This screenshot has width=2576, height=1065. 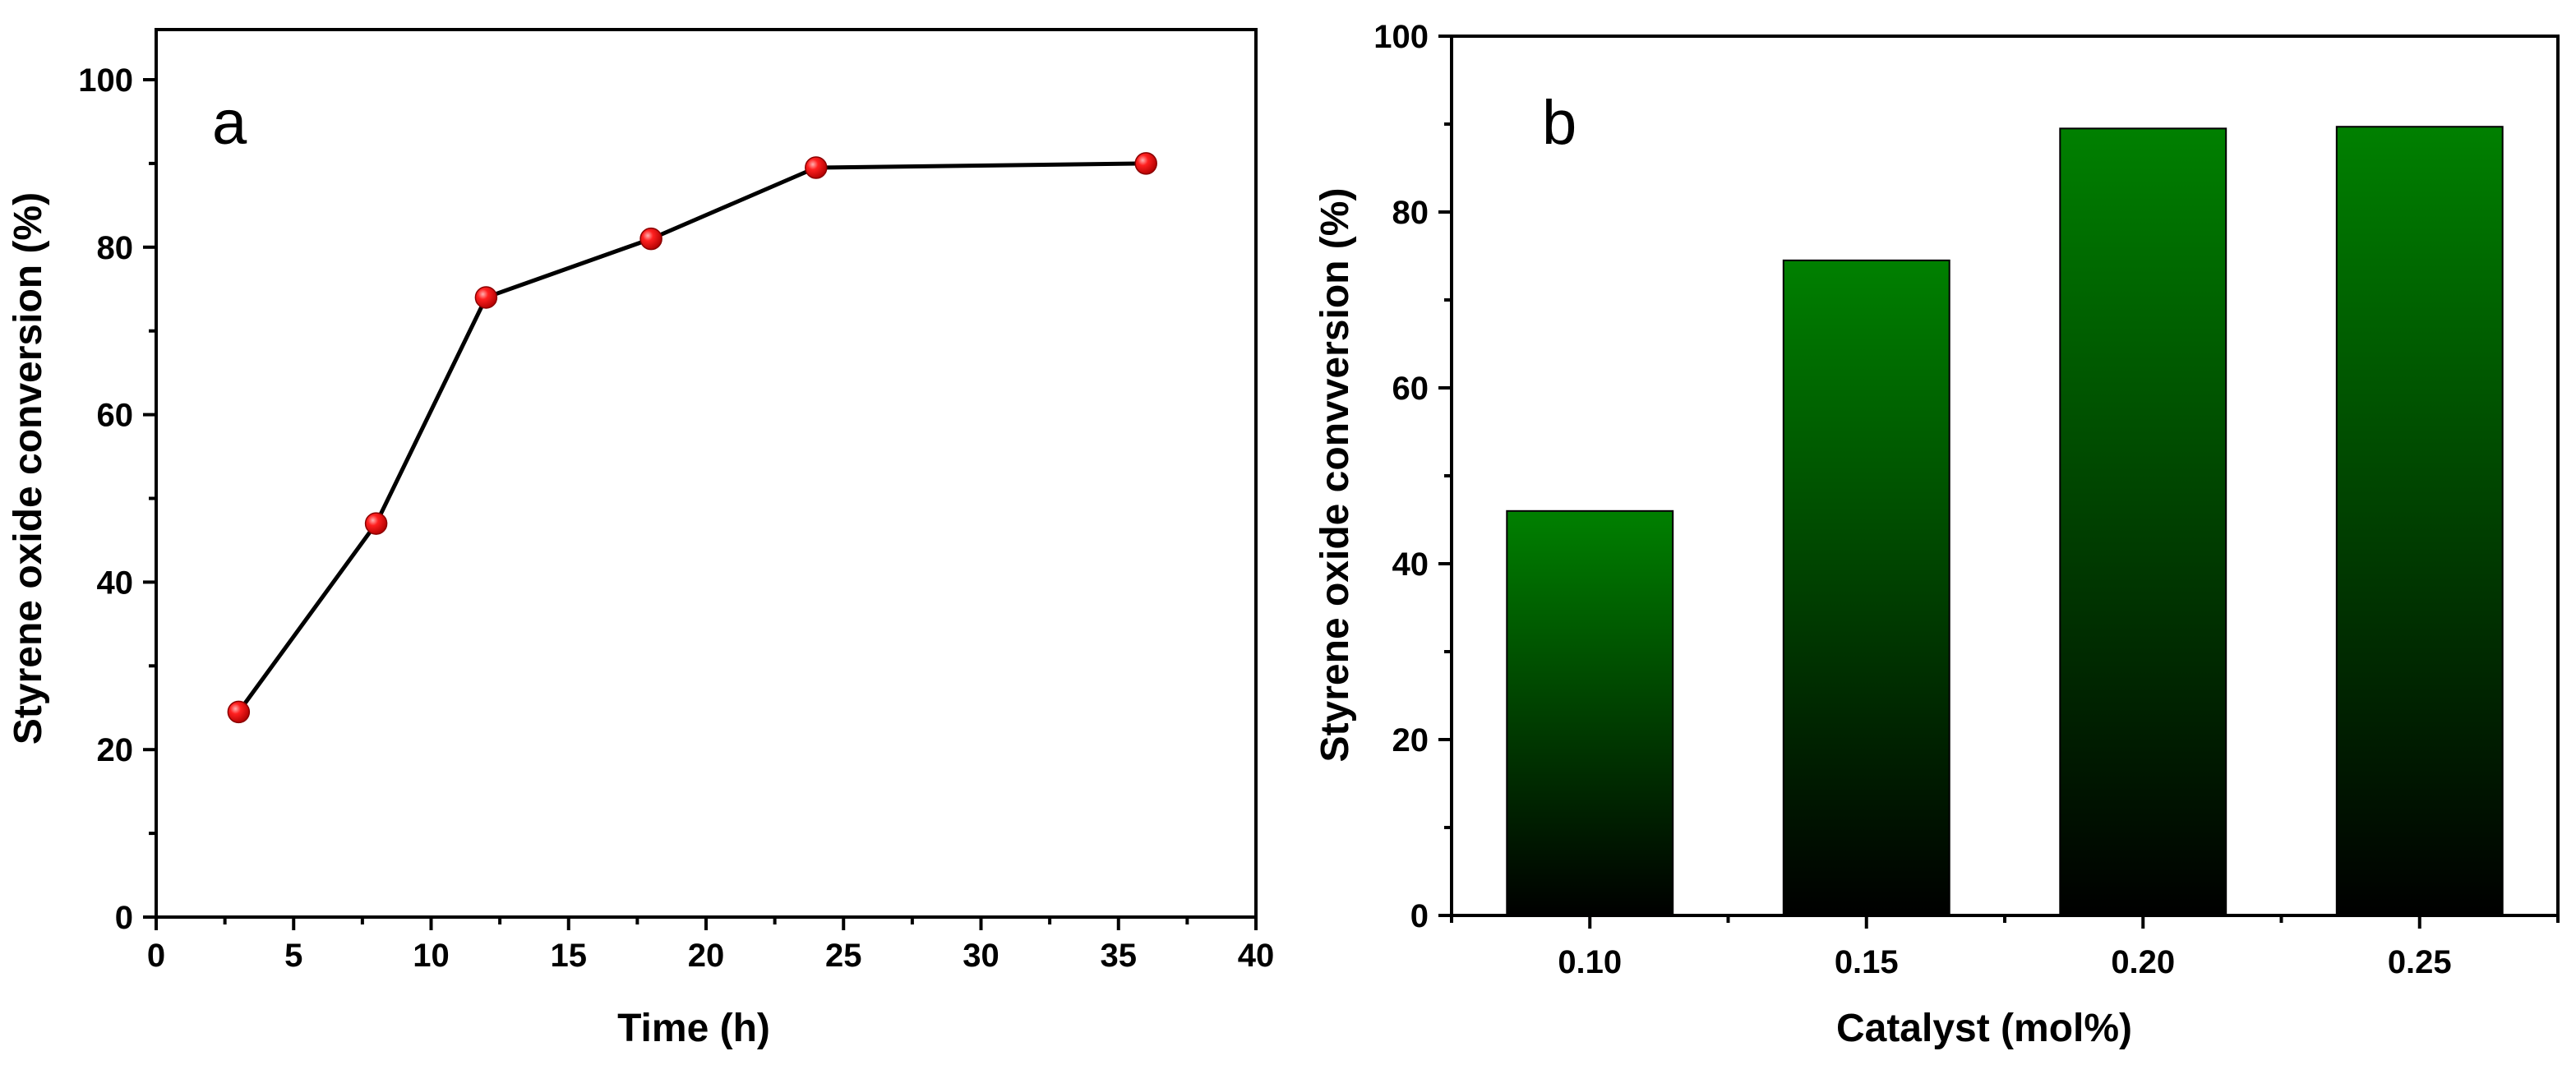 What do you see at coordinates (293, 956) in the screenshot?
I see `x-tick-label-a: 5` at bounding box center [293, 956].